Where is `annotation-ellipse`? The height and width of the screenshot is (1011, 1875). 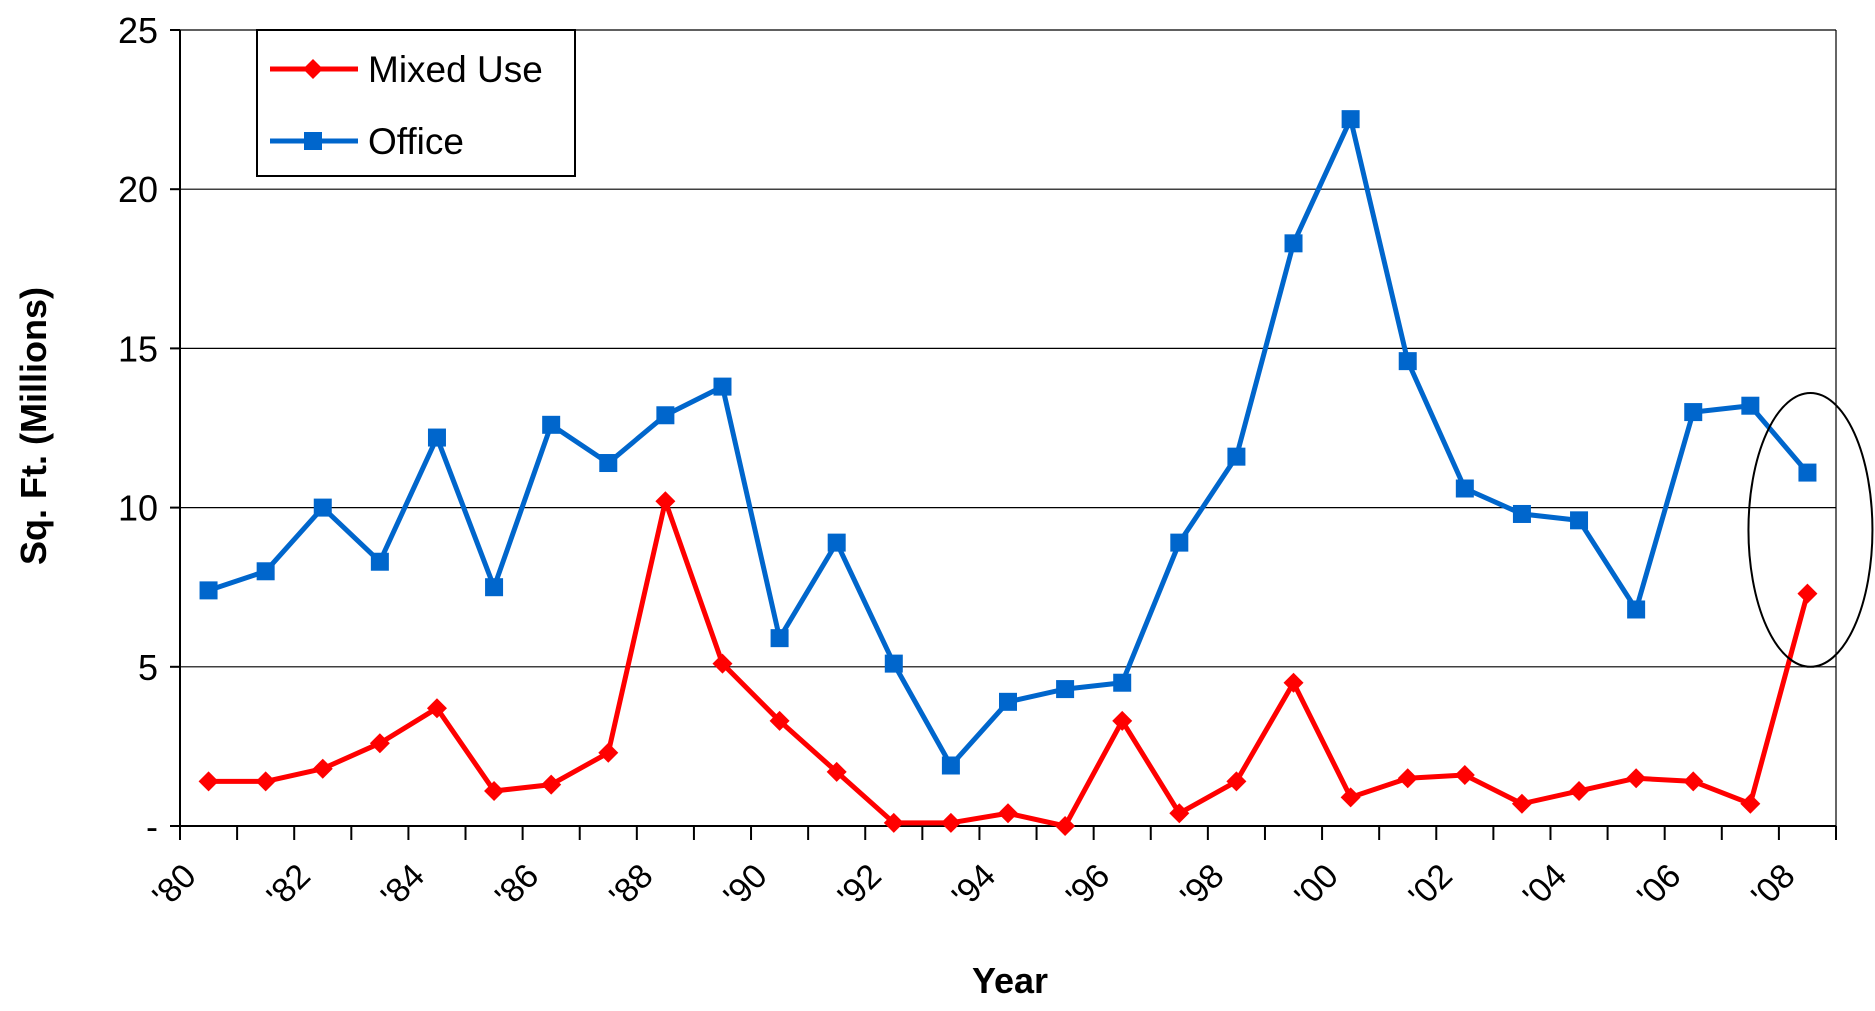 annotation-ellipse is located at coordinates (1810, 529).